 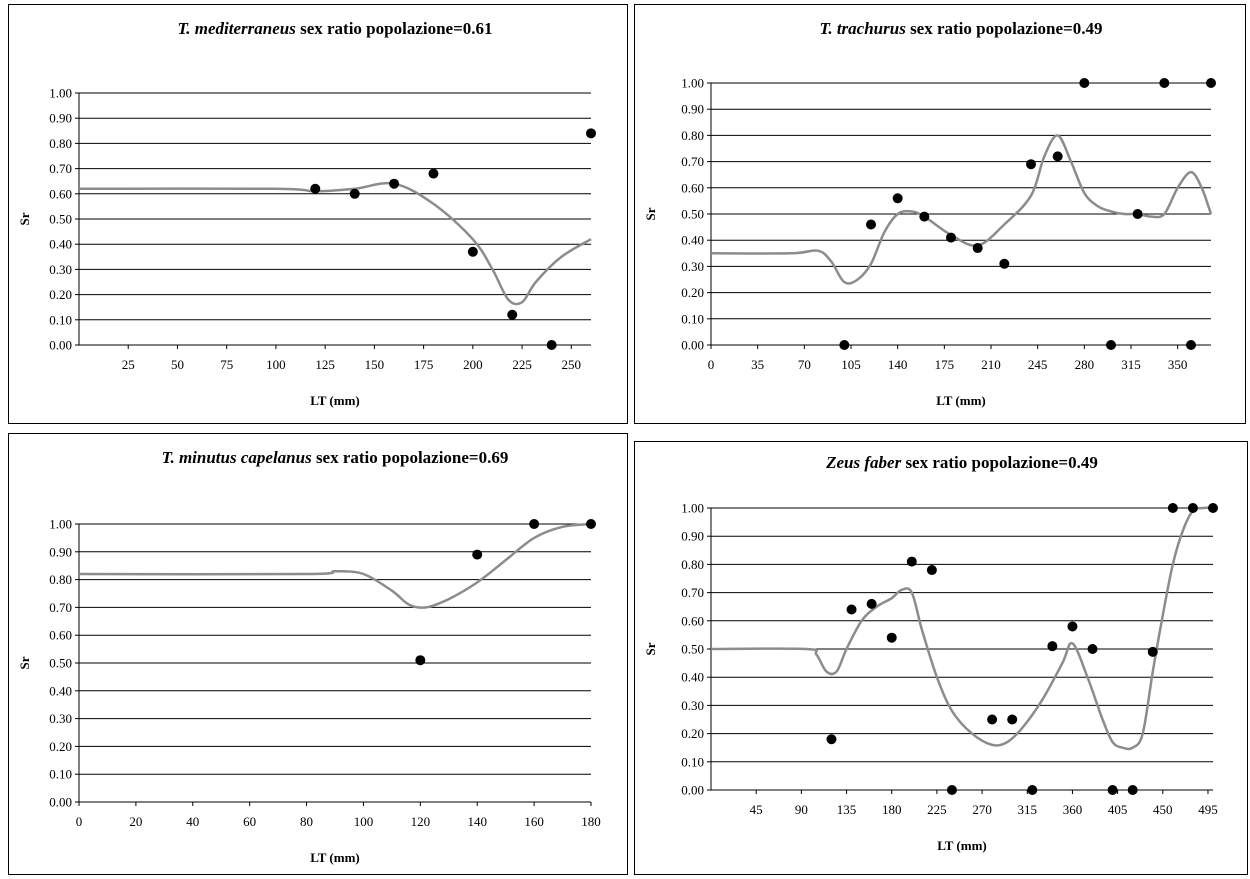 I want to click on chart-title-rest: sex ratio popolazione=0.49, so click(x=1004, y=28).